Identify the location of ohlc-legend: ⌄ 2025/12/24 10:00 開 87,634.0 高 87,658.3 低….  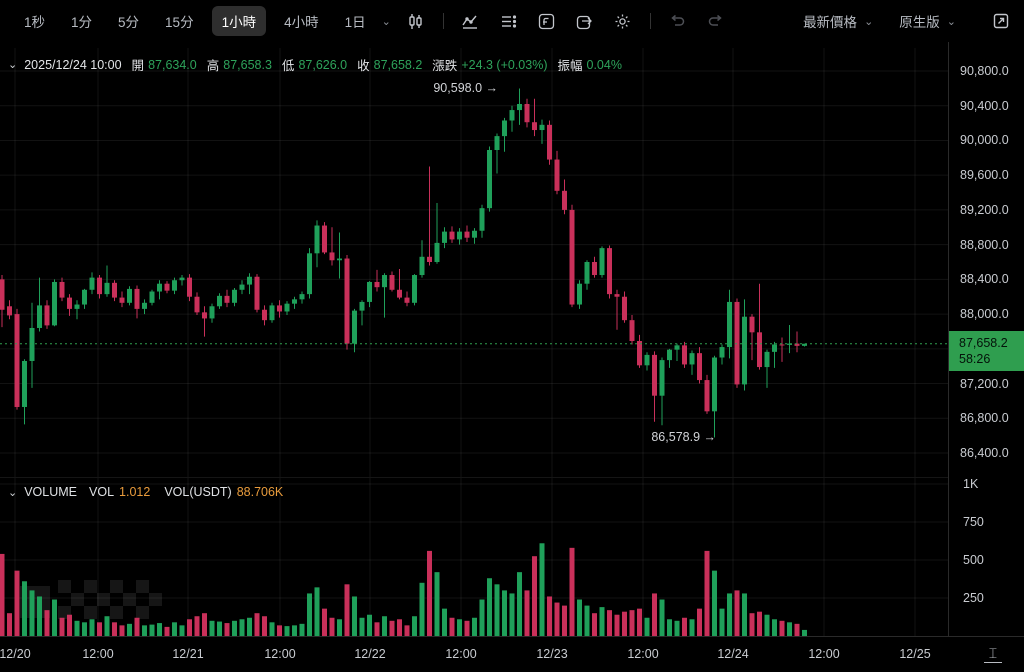
(315, 64).